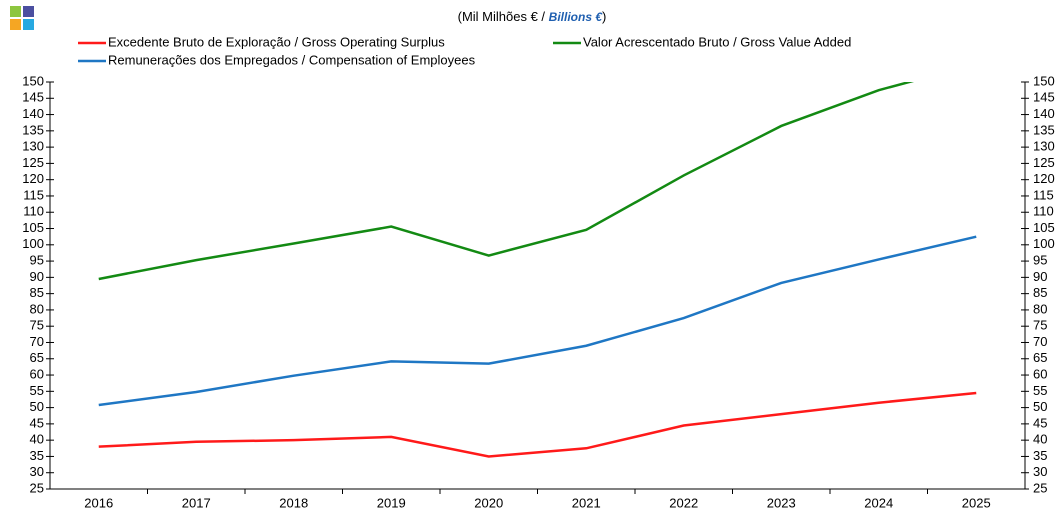 Image resolution: width=1064 pixels, height=513 pixels. Describe the element at coordinates (37, 276) in the screenshot. I see `y-tick-label: 90` at that location.